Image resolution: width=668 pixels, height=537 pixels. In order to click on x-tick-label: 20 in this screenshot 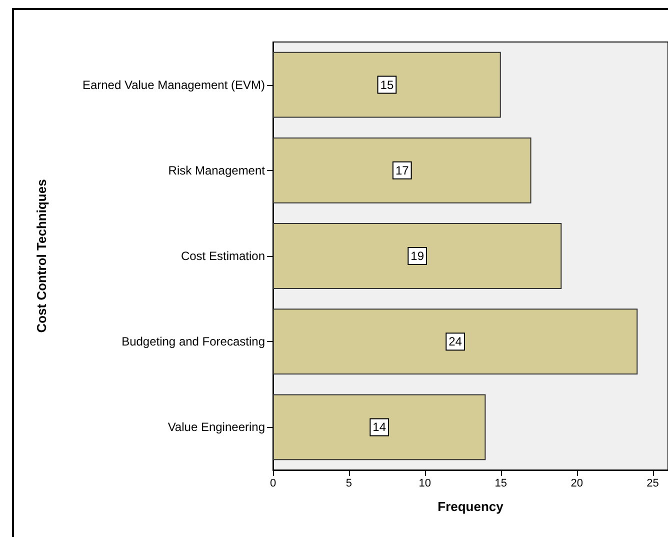, I will do `click(576, 484)`.